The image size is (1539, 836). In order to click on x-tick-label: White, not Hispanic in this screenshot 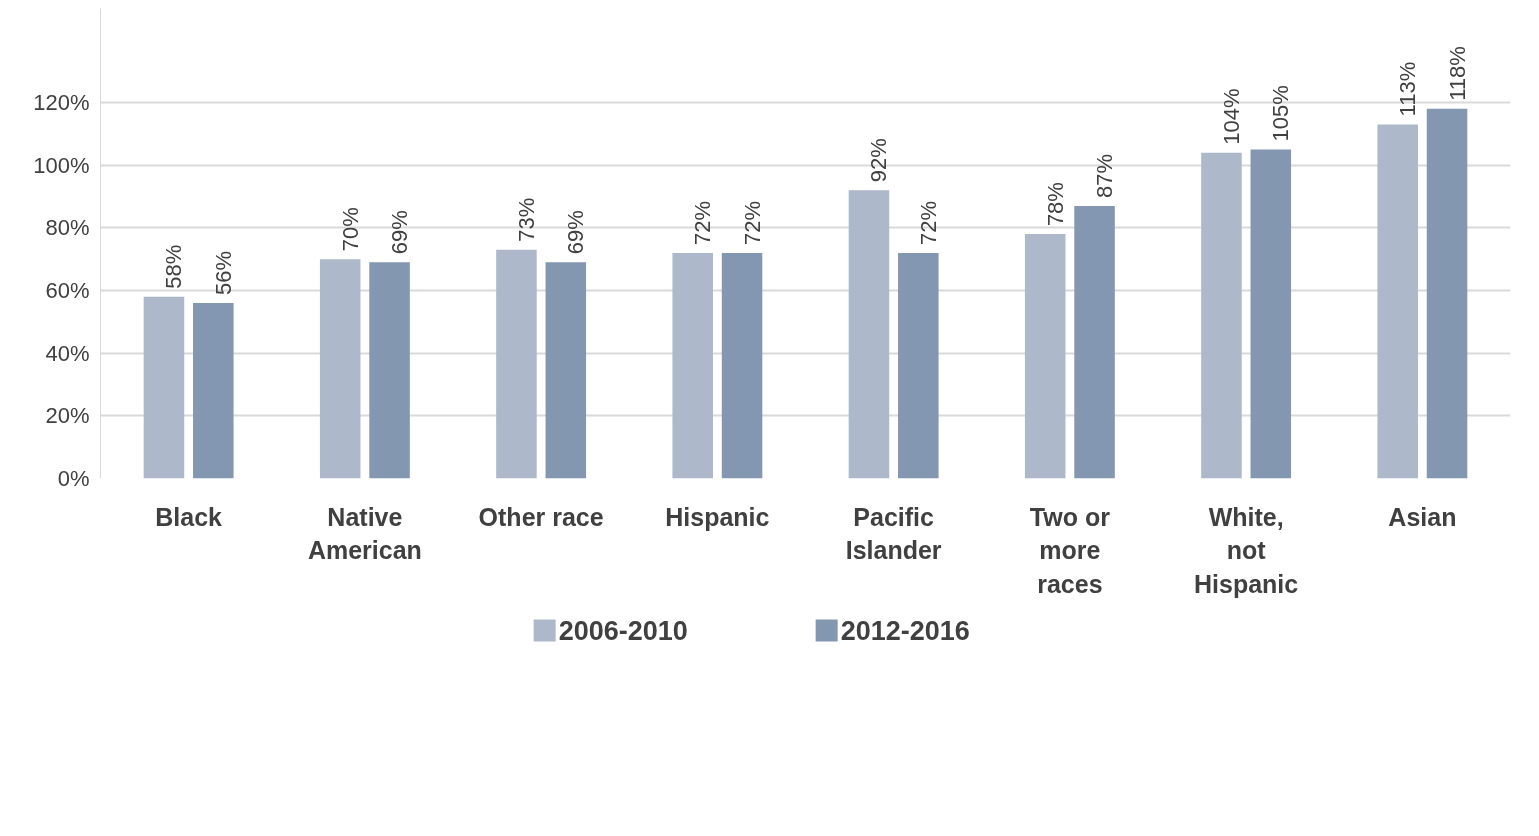, I will do `click(1246, 550)`.